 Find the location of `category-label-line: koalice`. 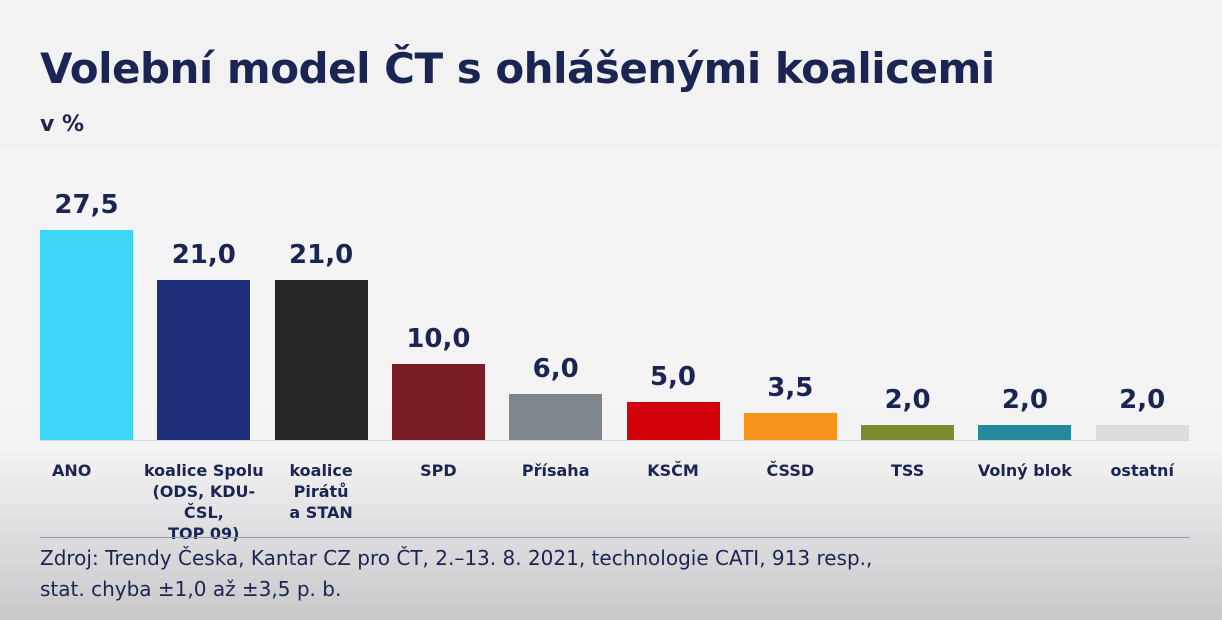

category-label-line: koalice is located at coordinates (321, 470).